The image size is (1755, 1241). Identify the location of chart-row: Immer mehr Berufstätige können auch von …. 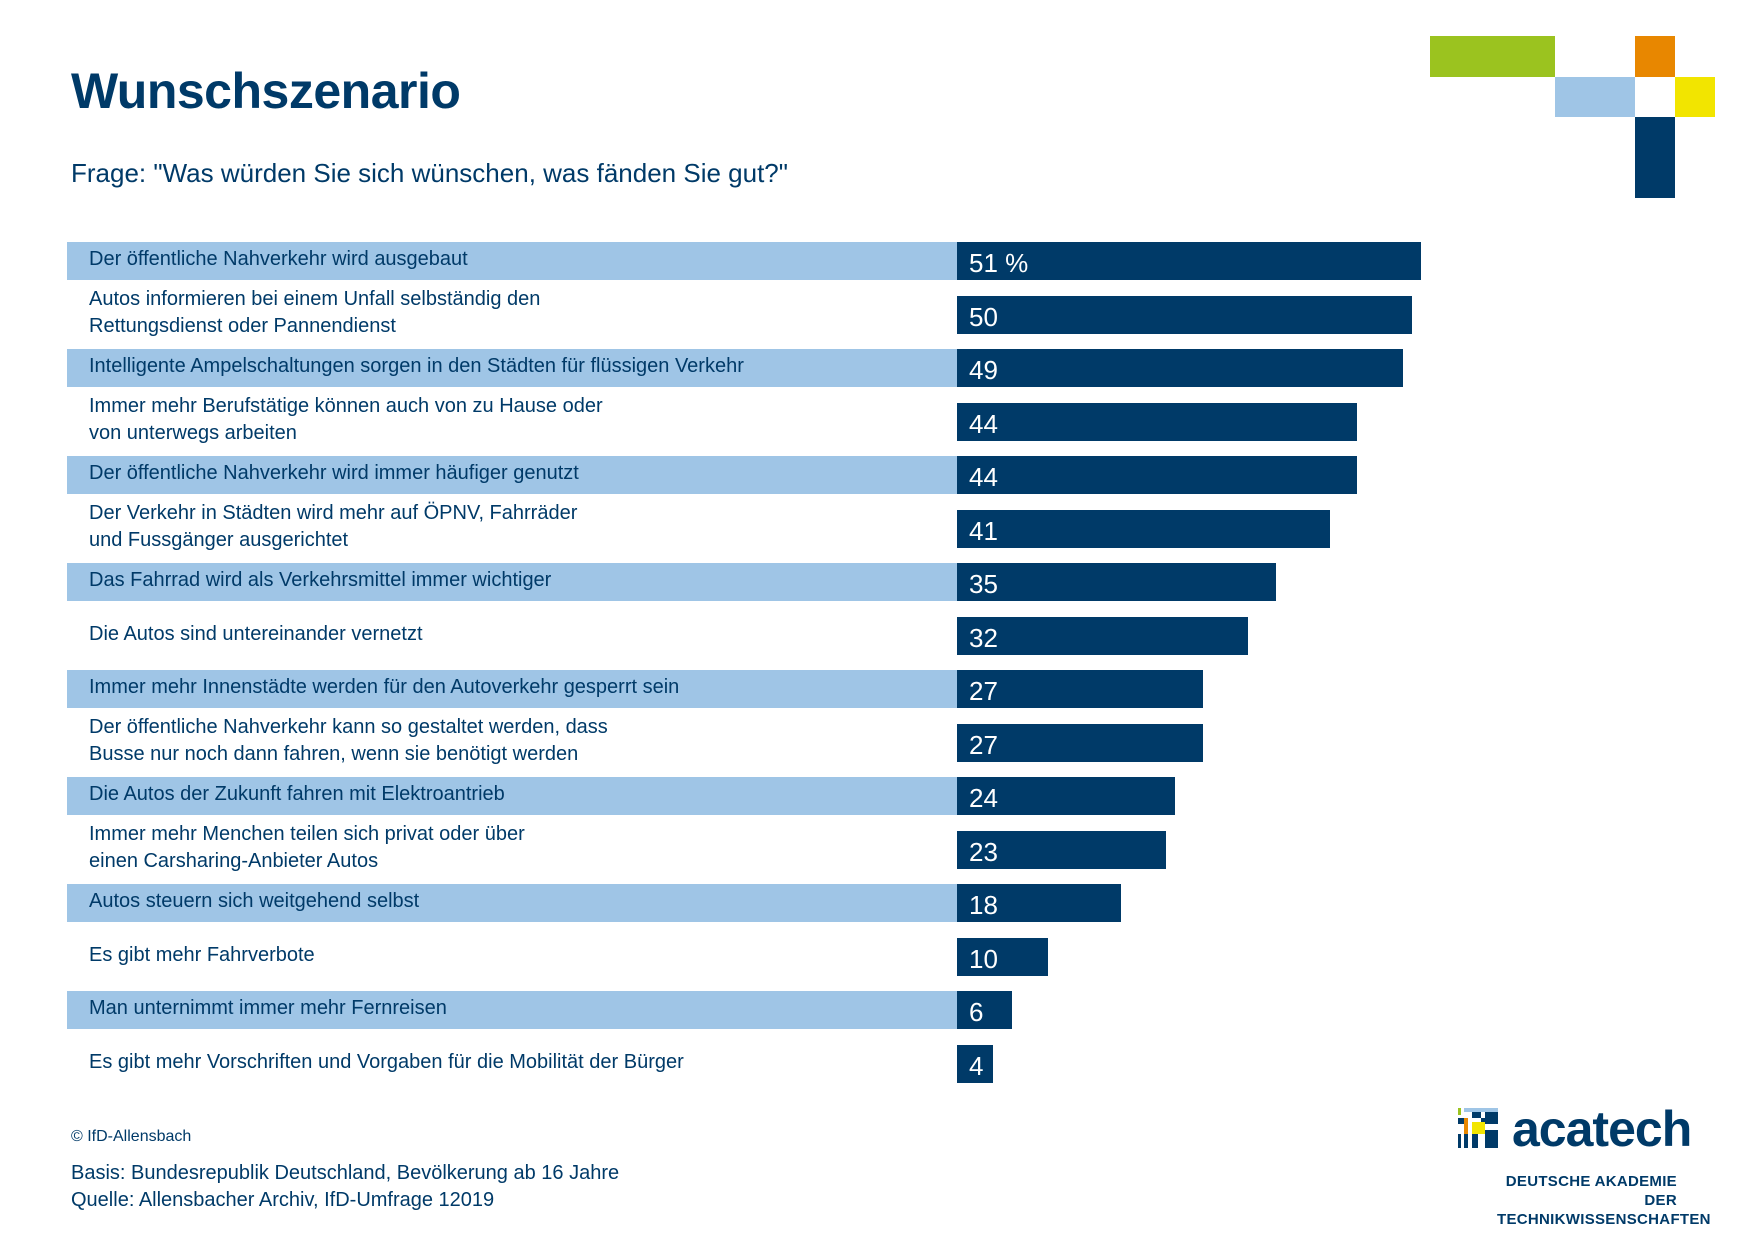
(911, 419).